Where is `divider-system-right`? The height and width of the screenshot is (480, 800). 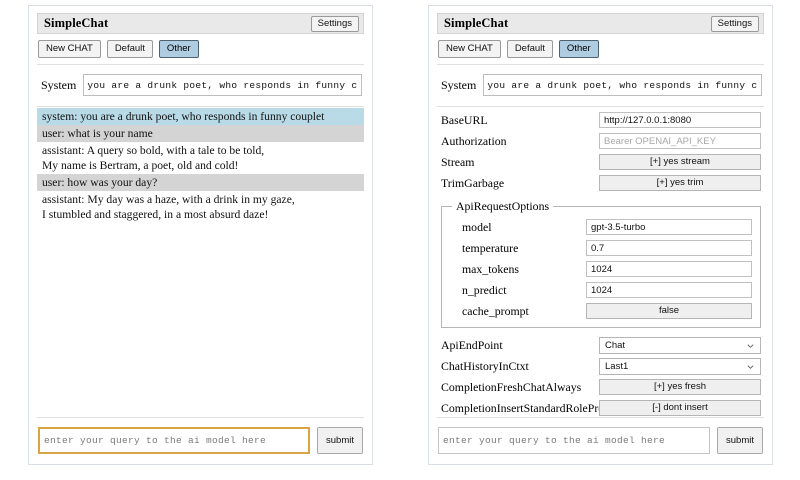
divider-system-right is located at coordinates (600, 106).